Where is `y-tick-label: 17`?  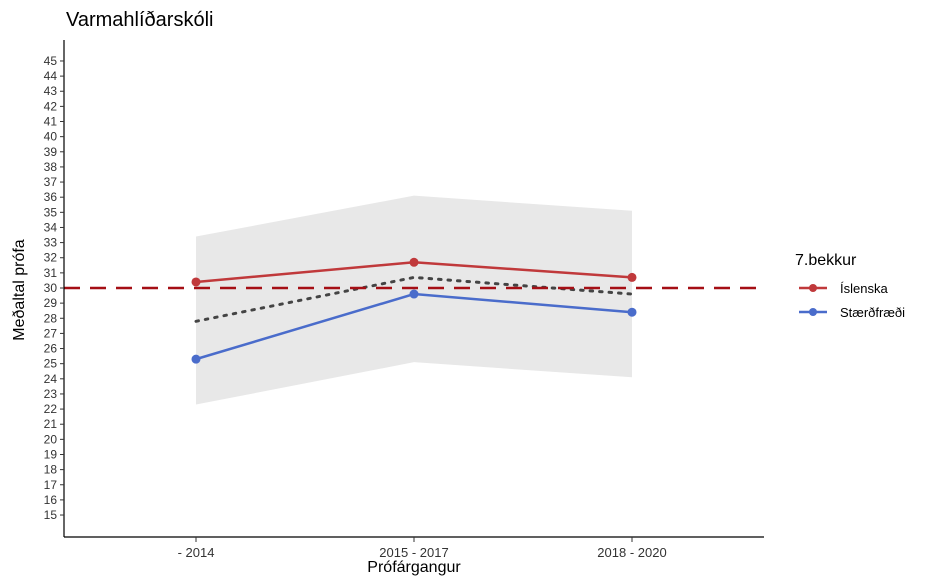
y-tick-label: 17 is located at coordinates (51, 485).